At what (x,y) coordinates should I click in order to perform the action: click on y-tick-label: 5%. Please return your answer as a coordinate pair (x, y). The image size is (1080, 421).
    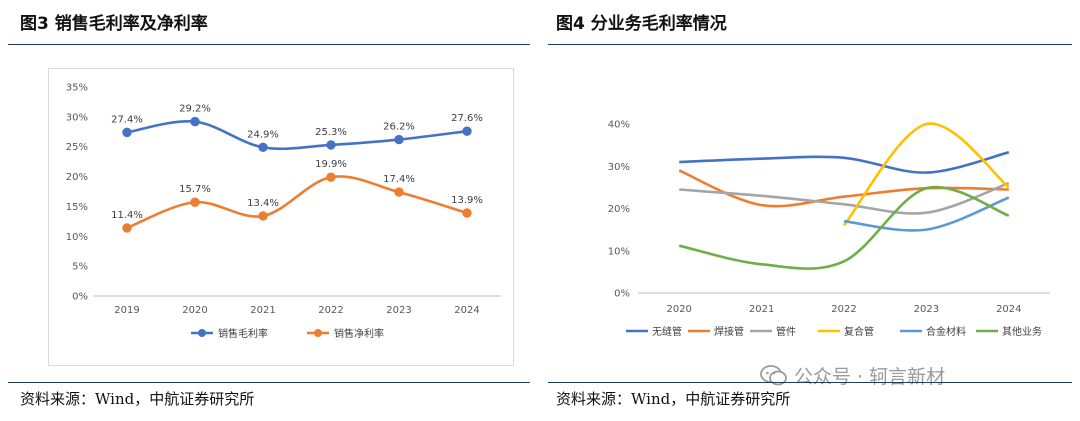
    Looking at the image, I should click on (80, 267).